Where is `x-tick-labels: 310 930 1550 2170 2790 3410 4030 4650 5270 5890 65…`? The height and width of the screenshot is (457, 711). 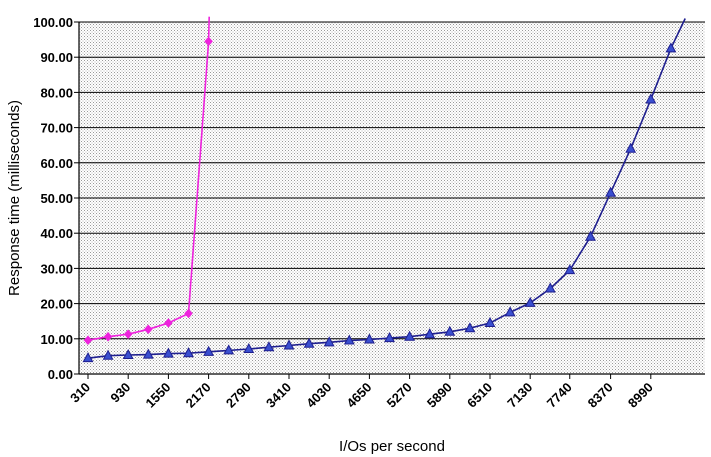
x-tick-labels: 310 930 1550 2170 2790 3410 4030 4650 5270 5890 65… is located at coordinates (361, 395).